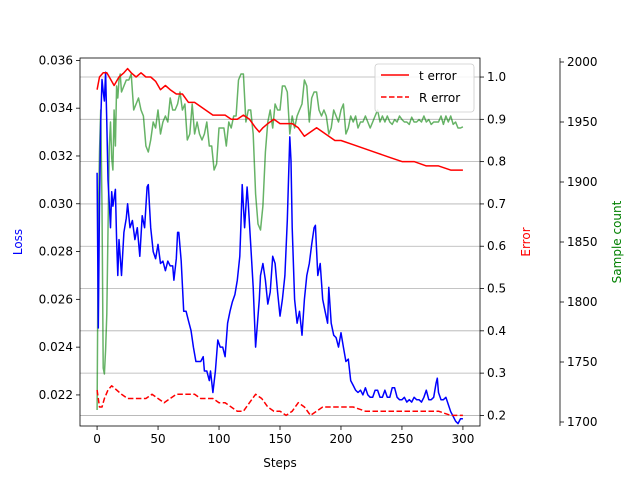 The height and width of the screenshot is (484, 640). Describe the element at coordinates (401, 439) in the screenshot. I see `x-tick-label: 250` at that location.